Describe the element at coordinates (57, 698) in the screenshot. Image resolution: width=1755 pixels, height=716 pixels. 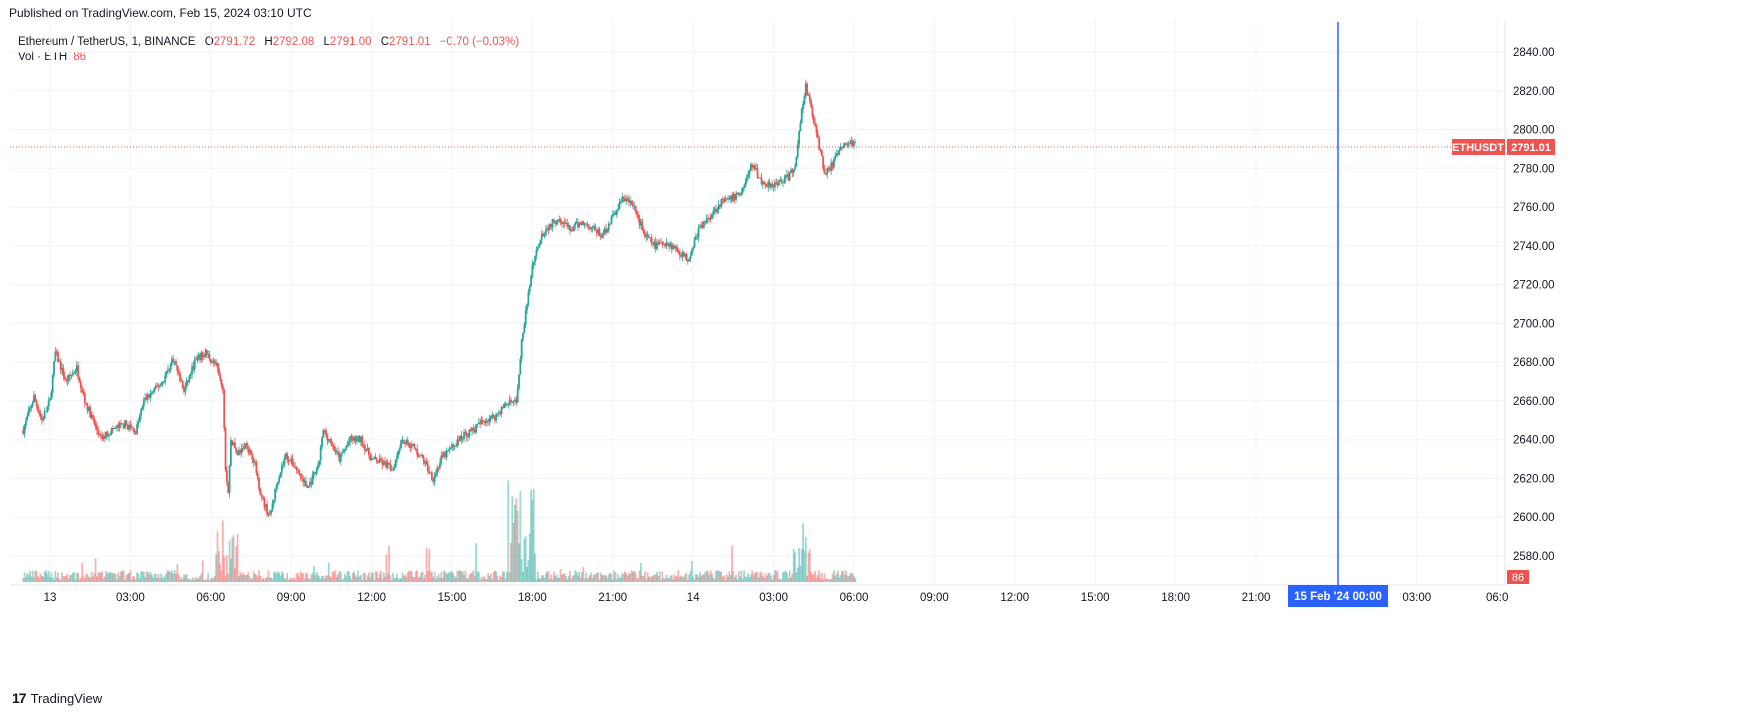
I see `tradingview-logo: 17 TradingView` at that location.